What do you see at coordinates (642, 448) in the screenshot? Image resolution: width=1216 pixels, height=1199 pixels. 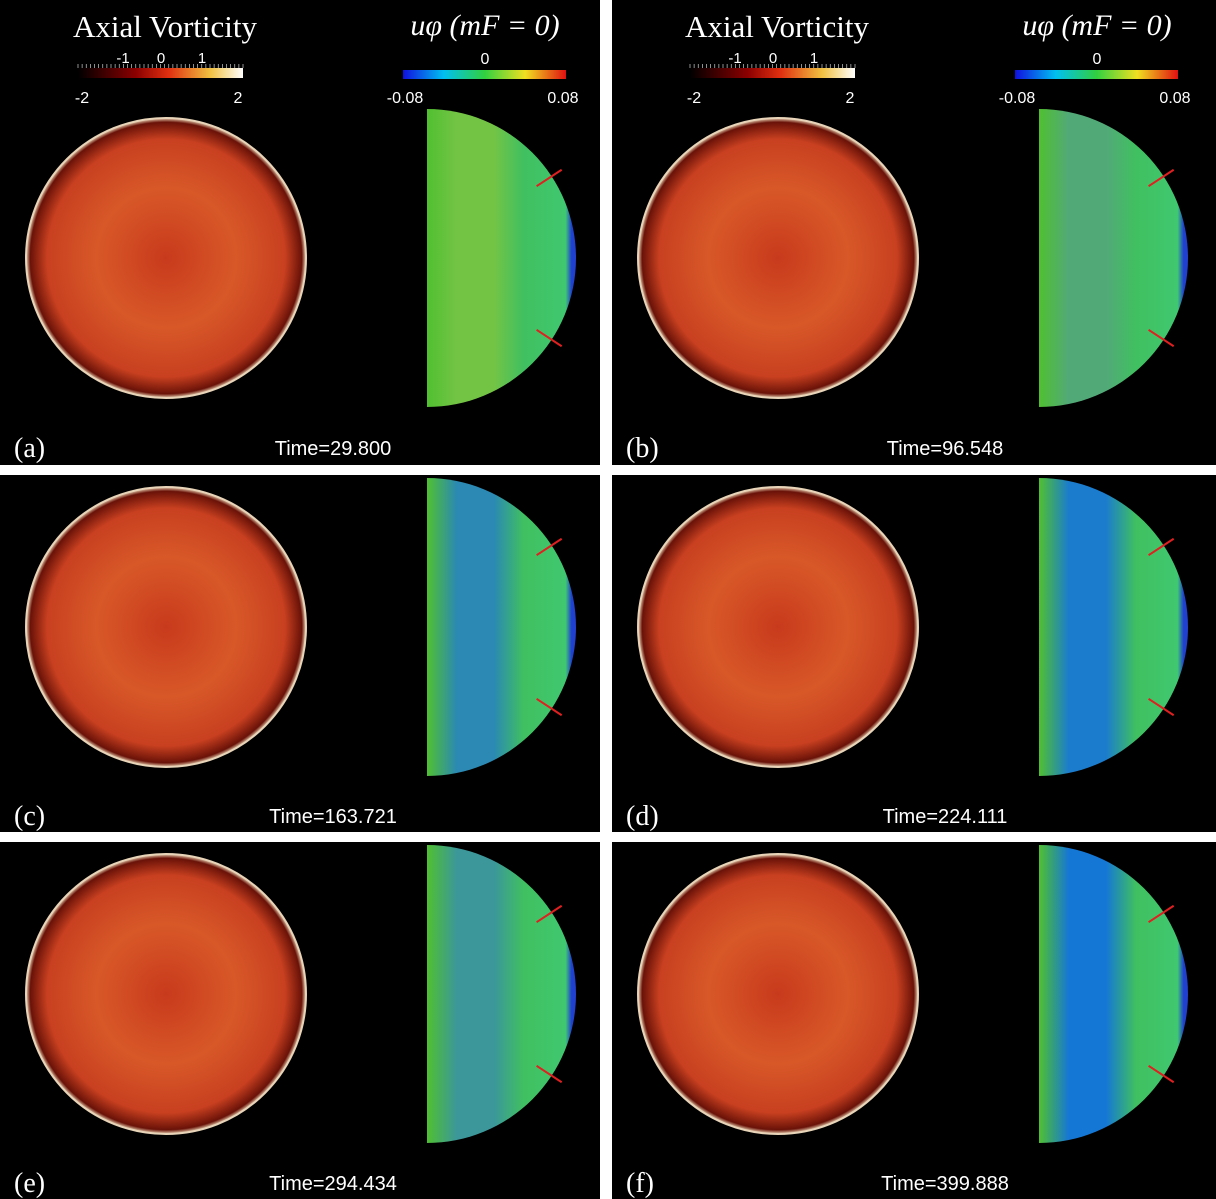 I see `panel-label: (b)` at bounding box center [642, 448].